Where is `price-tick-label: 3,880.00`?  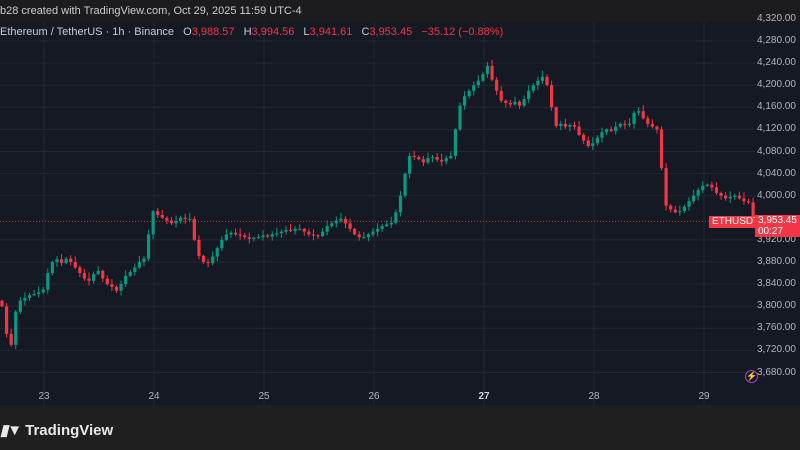 price-tick-label: 3,880.00 is located at coordinates (776, 261).